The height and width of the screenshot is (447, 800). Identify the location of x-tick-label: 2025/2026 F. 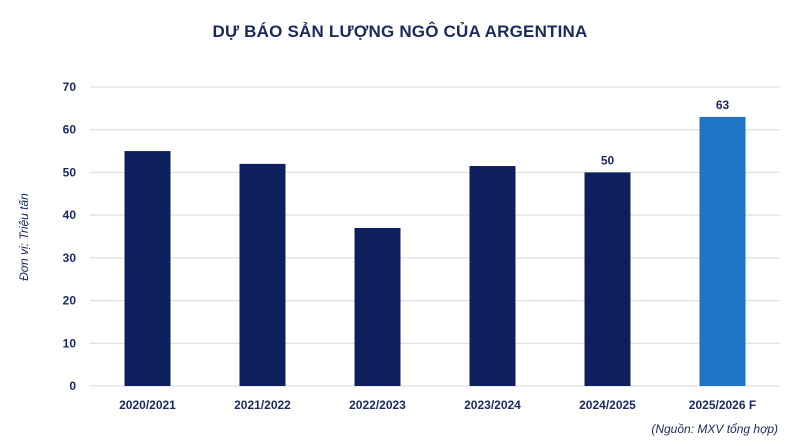
(722, 405).